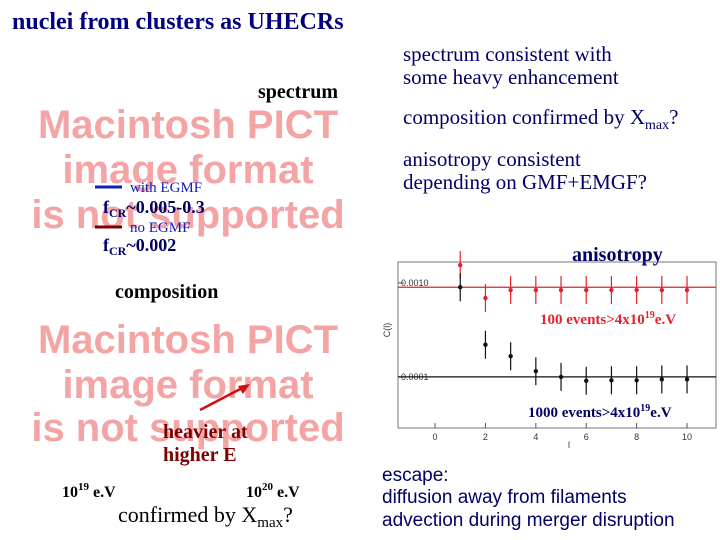 This screenshot has width=720, height=540. Describe the element at coordinates (178, 22) in the screenshot. I see `title: nuclei from clusters as UHECRs` at that location.